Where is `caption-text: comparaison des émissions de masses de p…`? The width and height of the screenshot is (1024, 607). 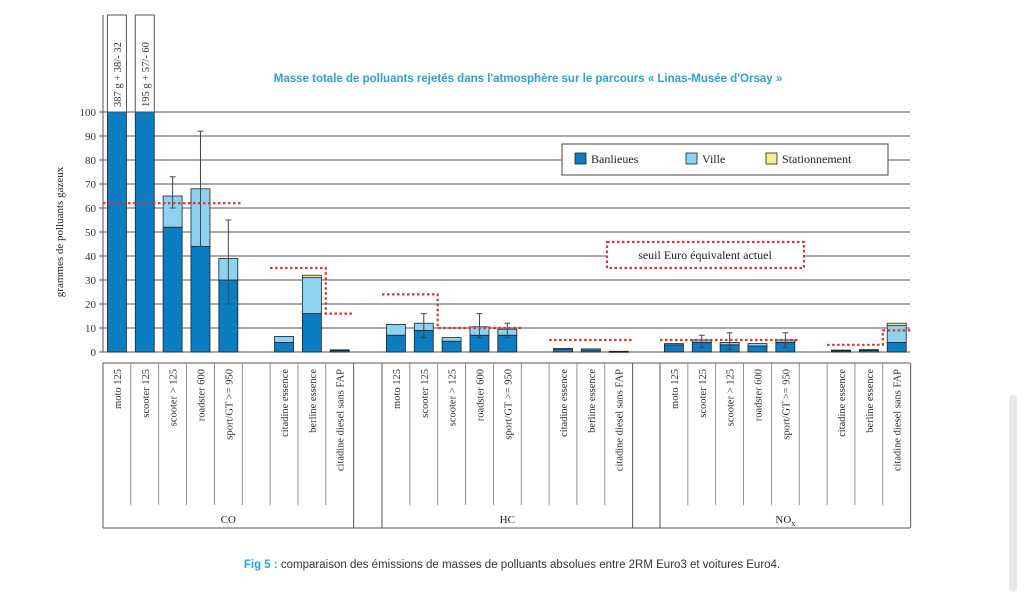 caption-text: comparaison des émissions de masses de p… is located at coordinates (529, 565).